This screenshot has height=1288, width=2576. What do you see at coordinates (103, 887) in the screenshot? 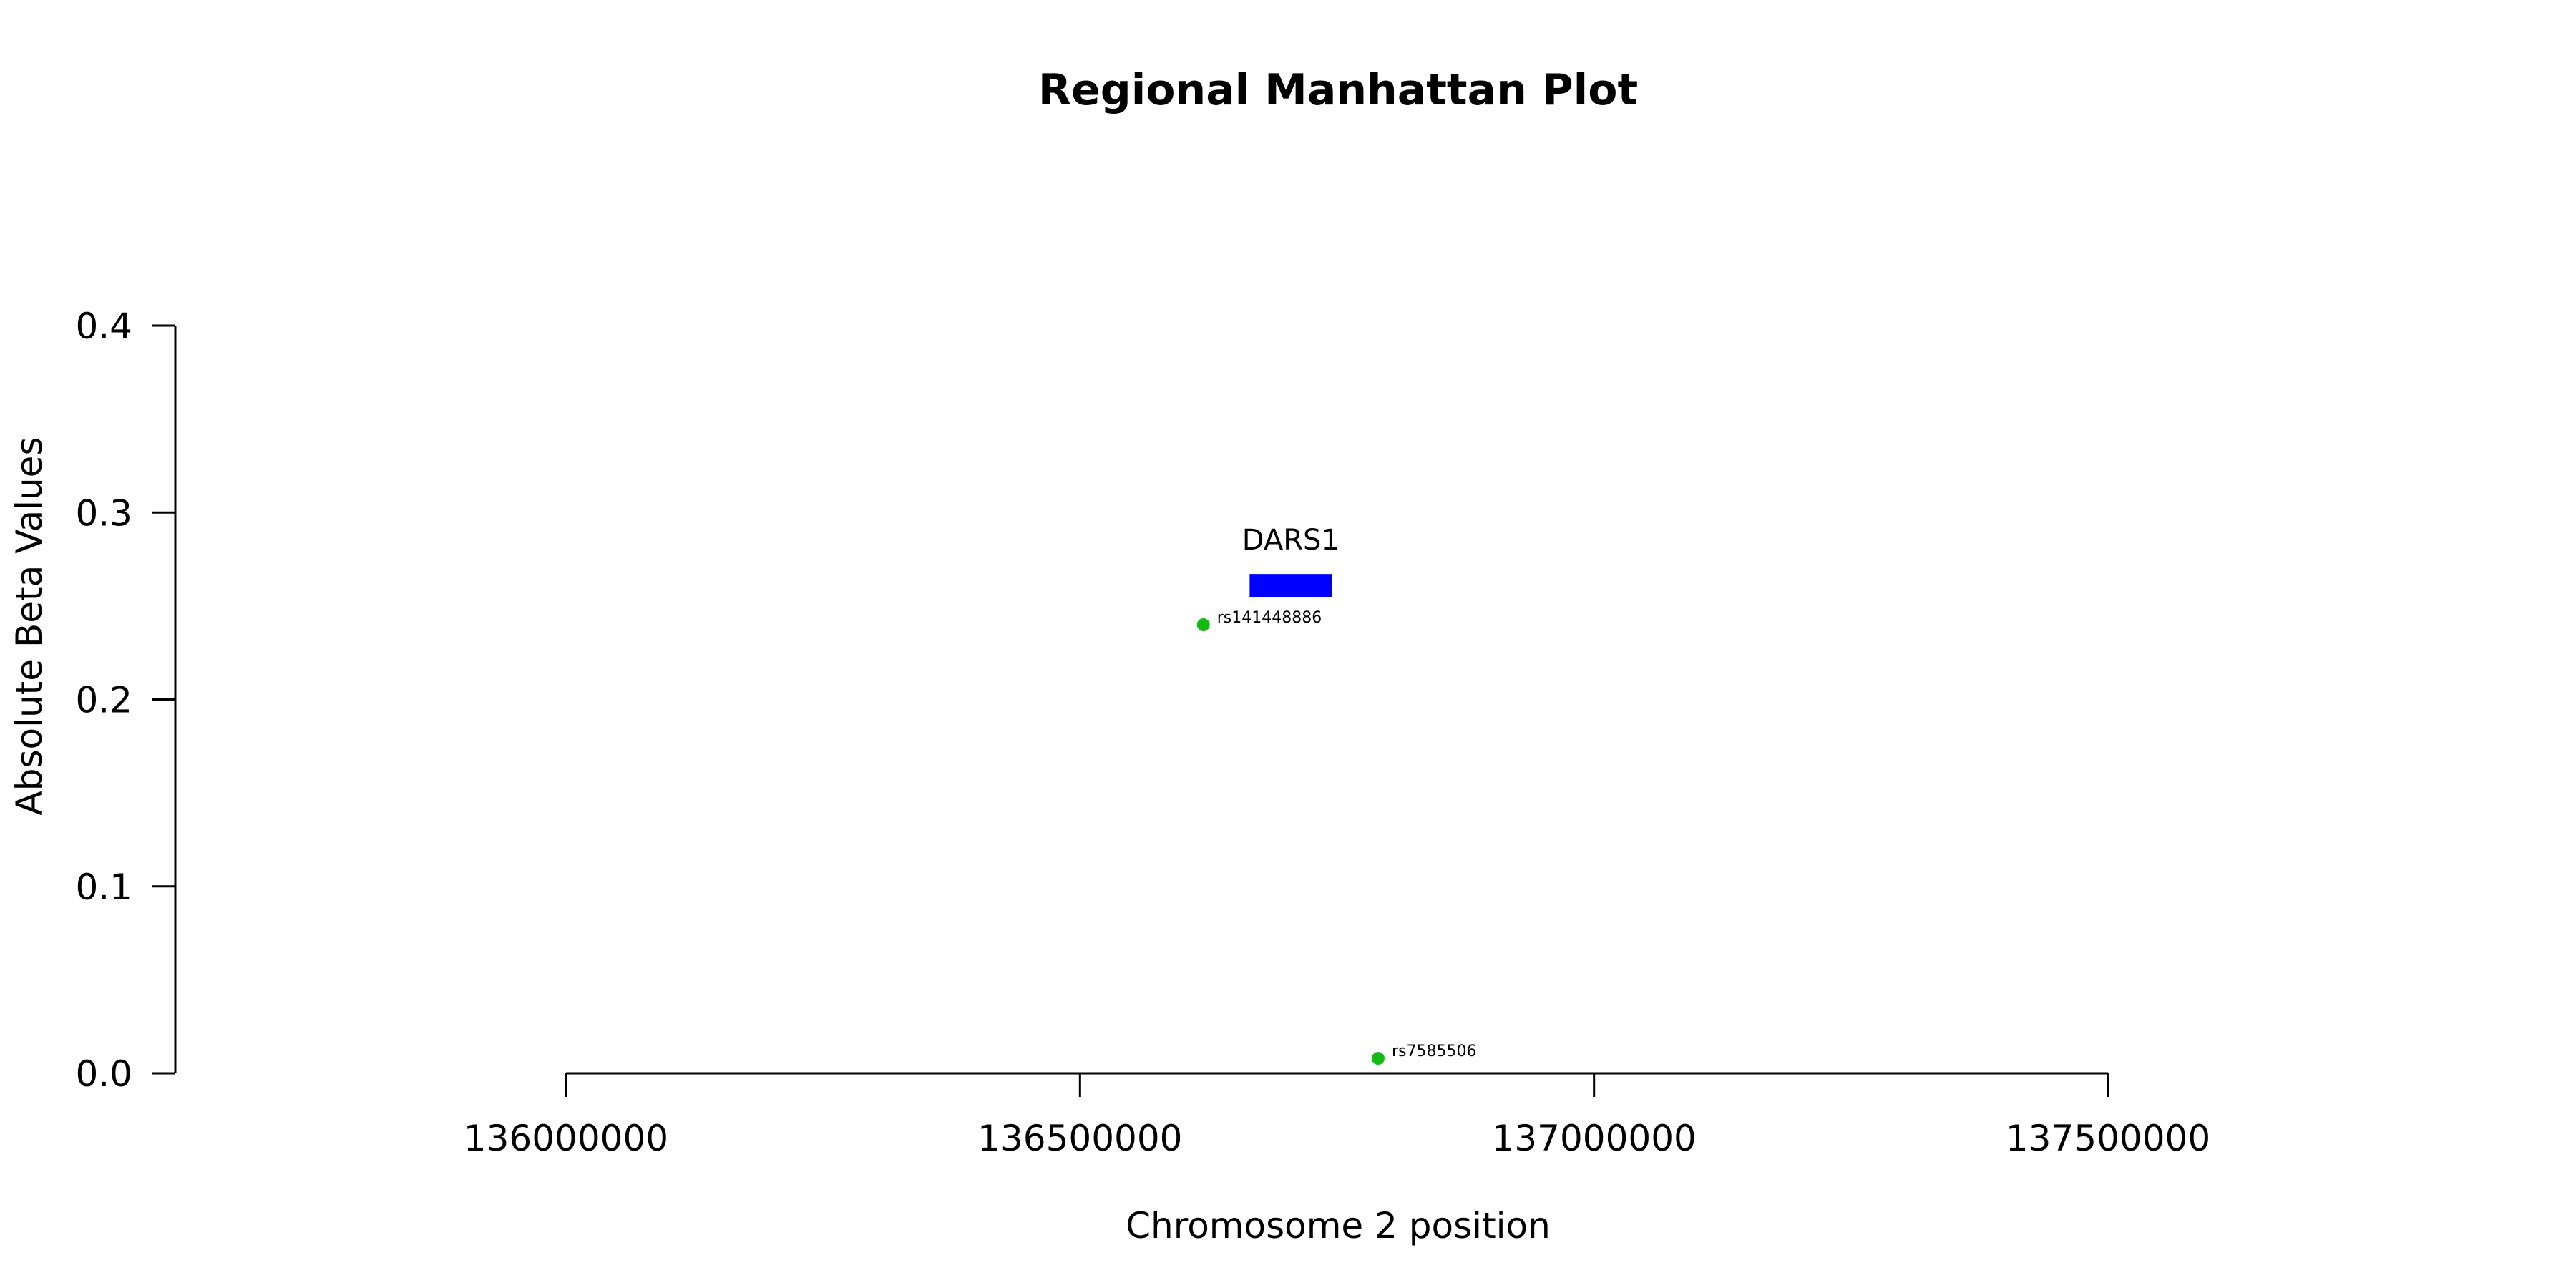
I see `y-tick-label: 0.1` at bounding box center [103, 887].